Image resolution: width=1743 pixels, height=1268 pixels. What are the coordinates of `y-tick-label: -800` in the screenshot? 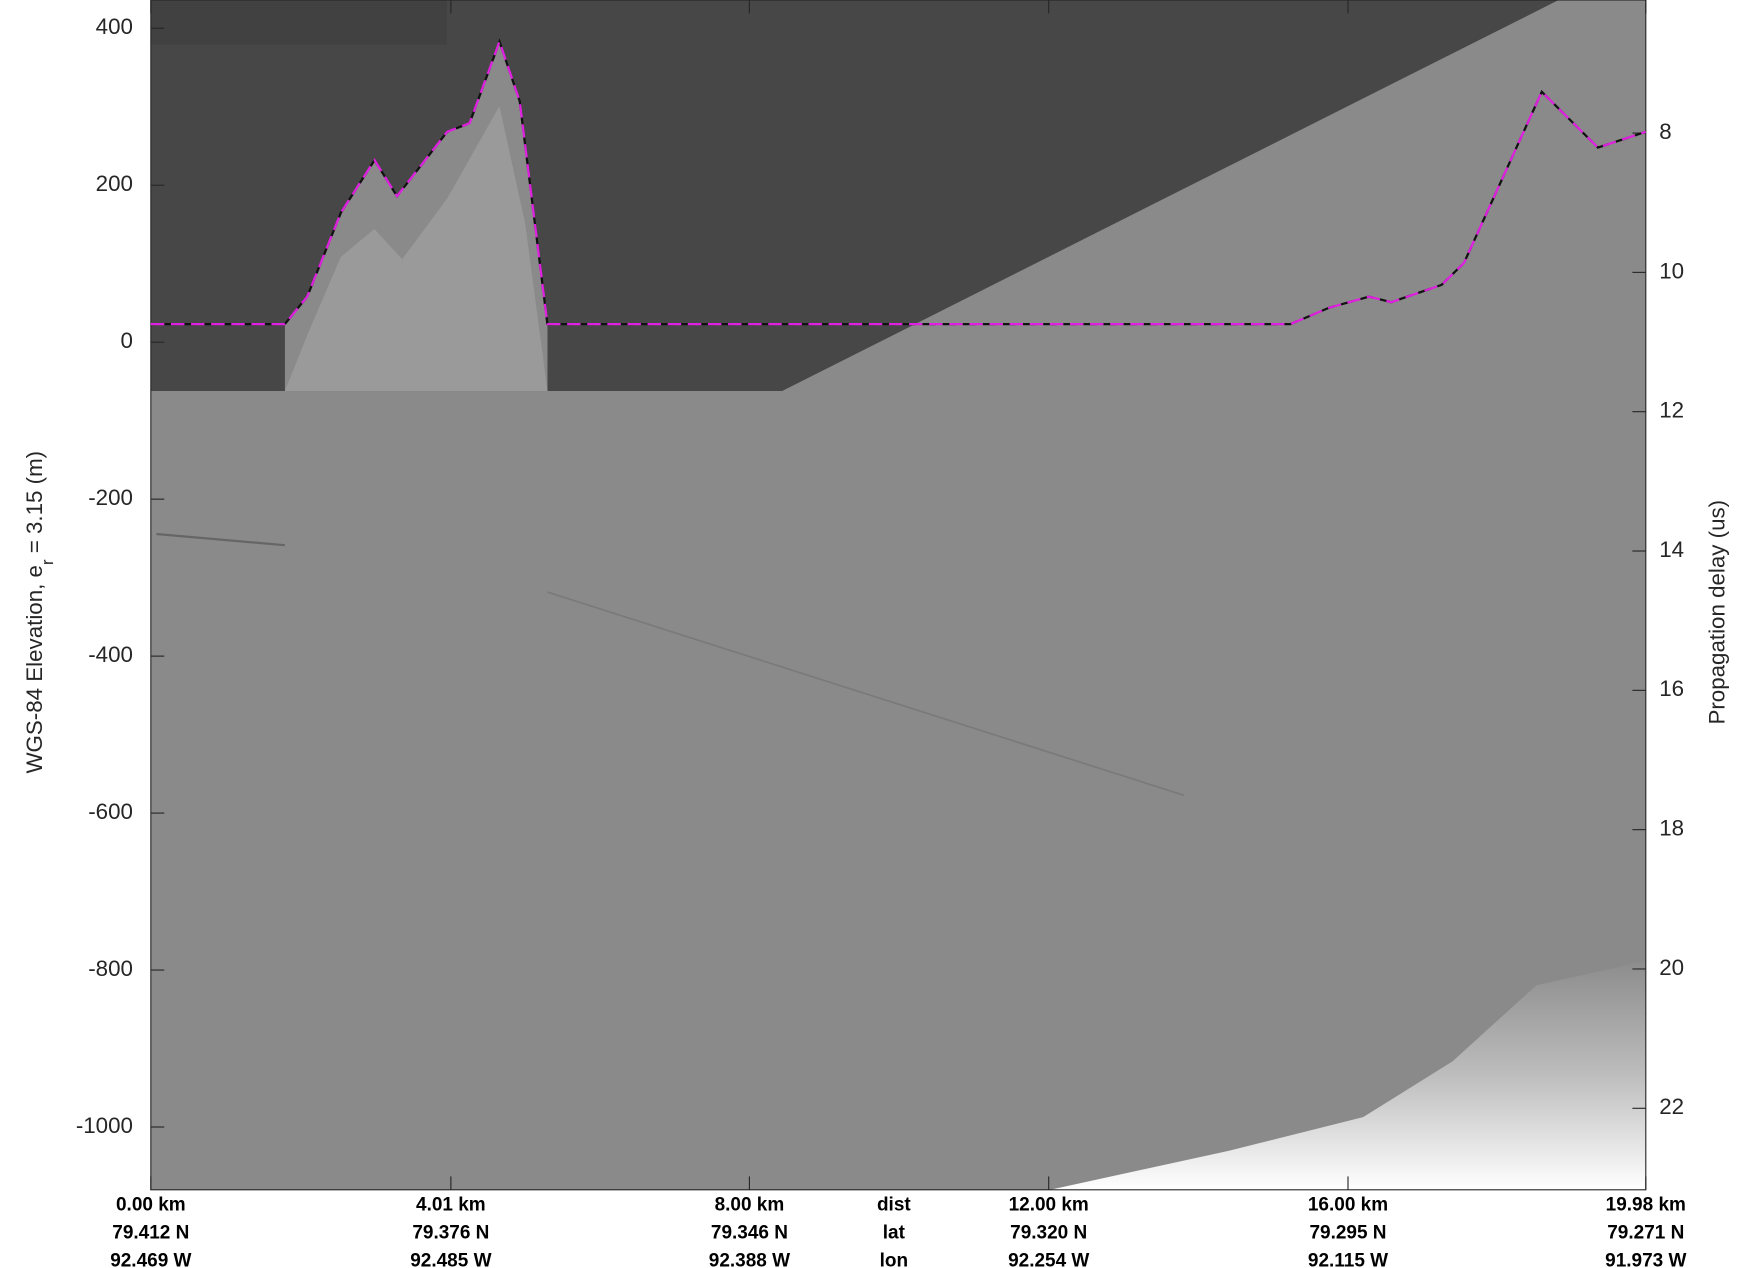 It's located at (110, 968).